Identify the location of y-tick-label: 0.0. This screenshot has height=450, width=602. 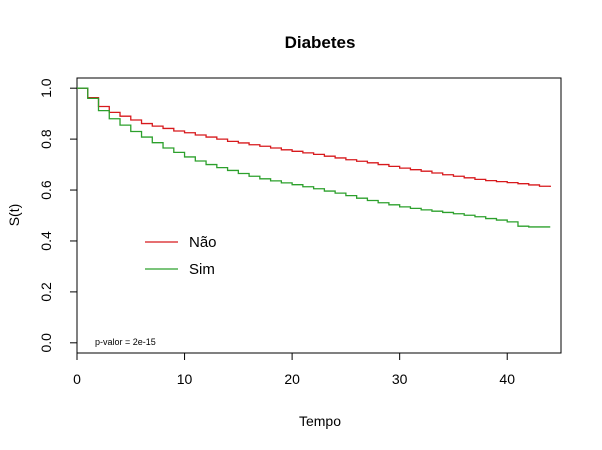
(46, 343).